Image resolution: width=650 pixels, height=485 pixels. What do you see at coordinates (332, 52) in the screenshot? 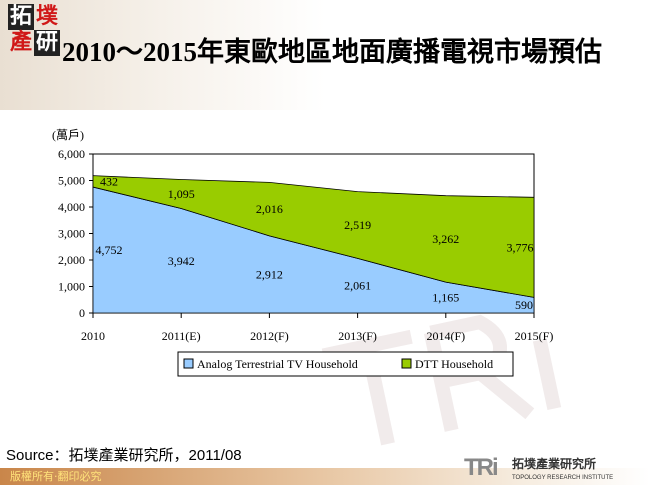
I see `page-title: 2010～2015年東歐地區地面廣播電視市場預估` at bounding box center [332, 52].